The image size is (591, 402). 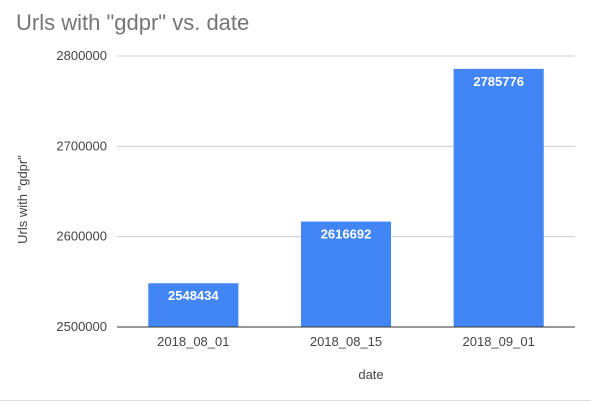 I want to click on bar-data-label: 2785776, so click(x=498, y=81).